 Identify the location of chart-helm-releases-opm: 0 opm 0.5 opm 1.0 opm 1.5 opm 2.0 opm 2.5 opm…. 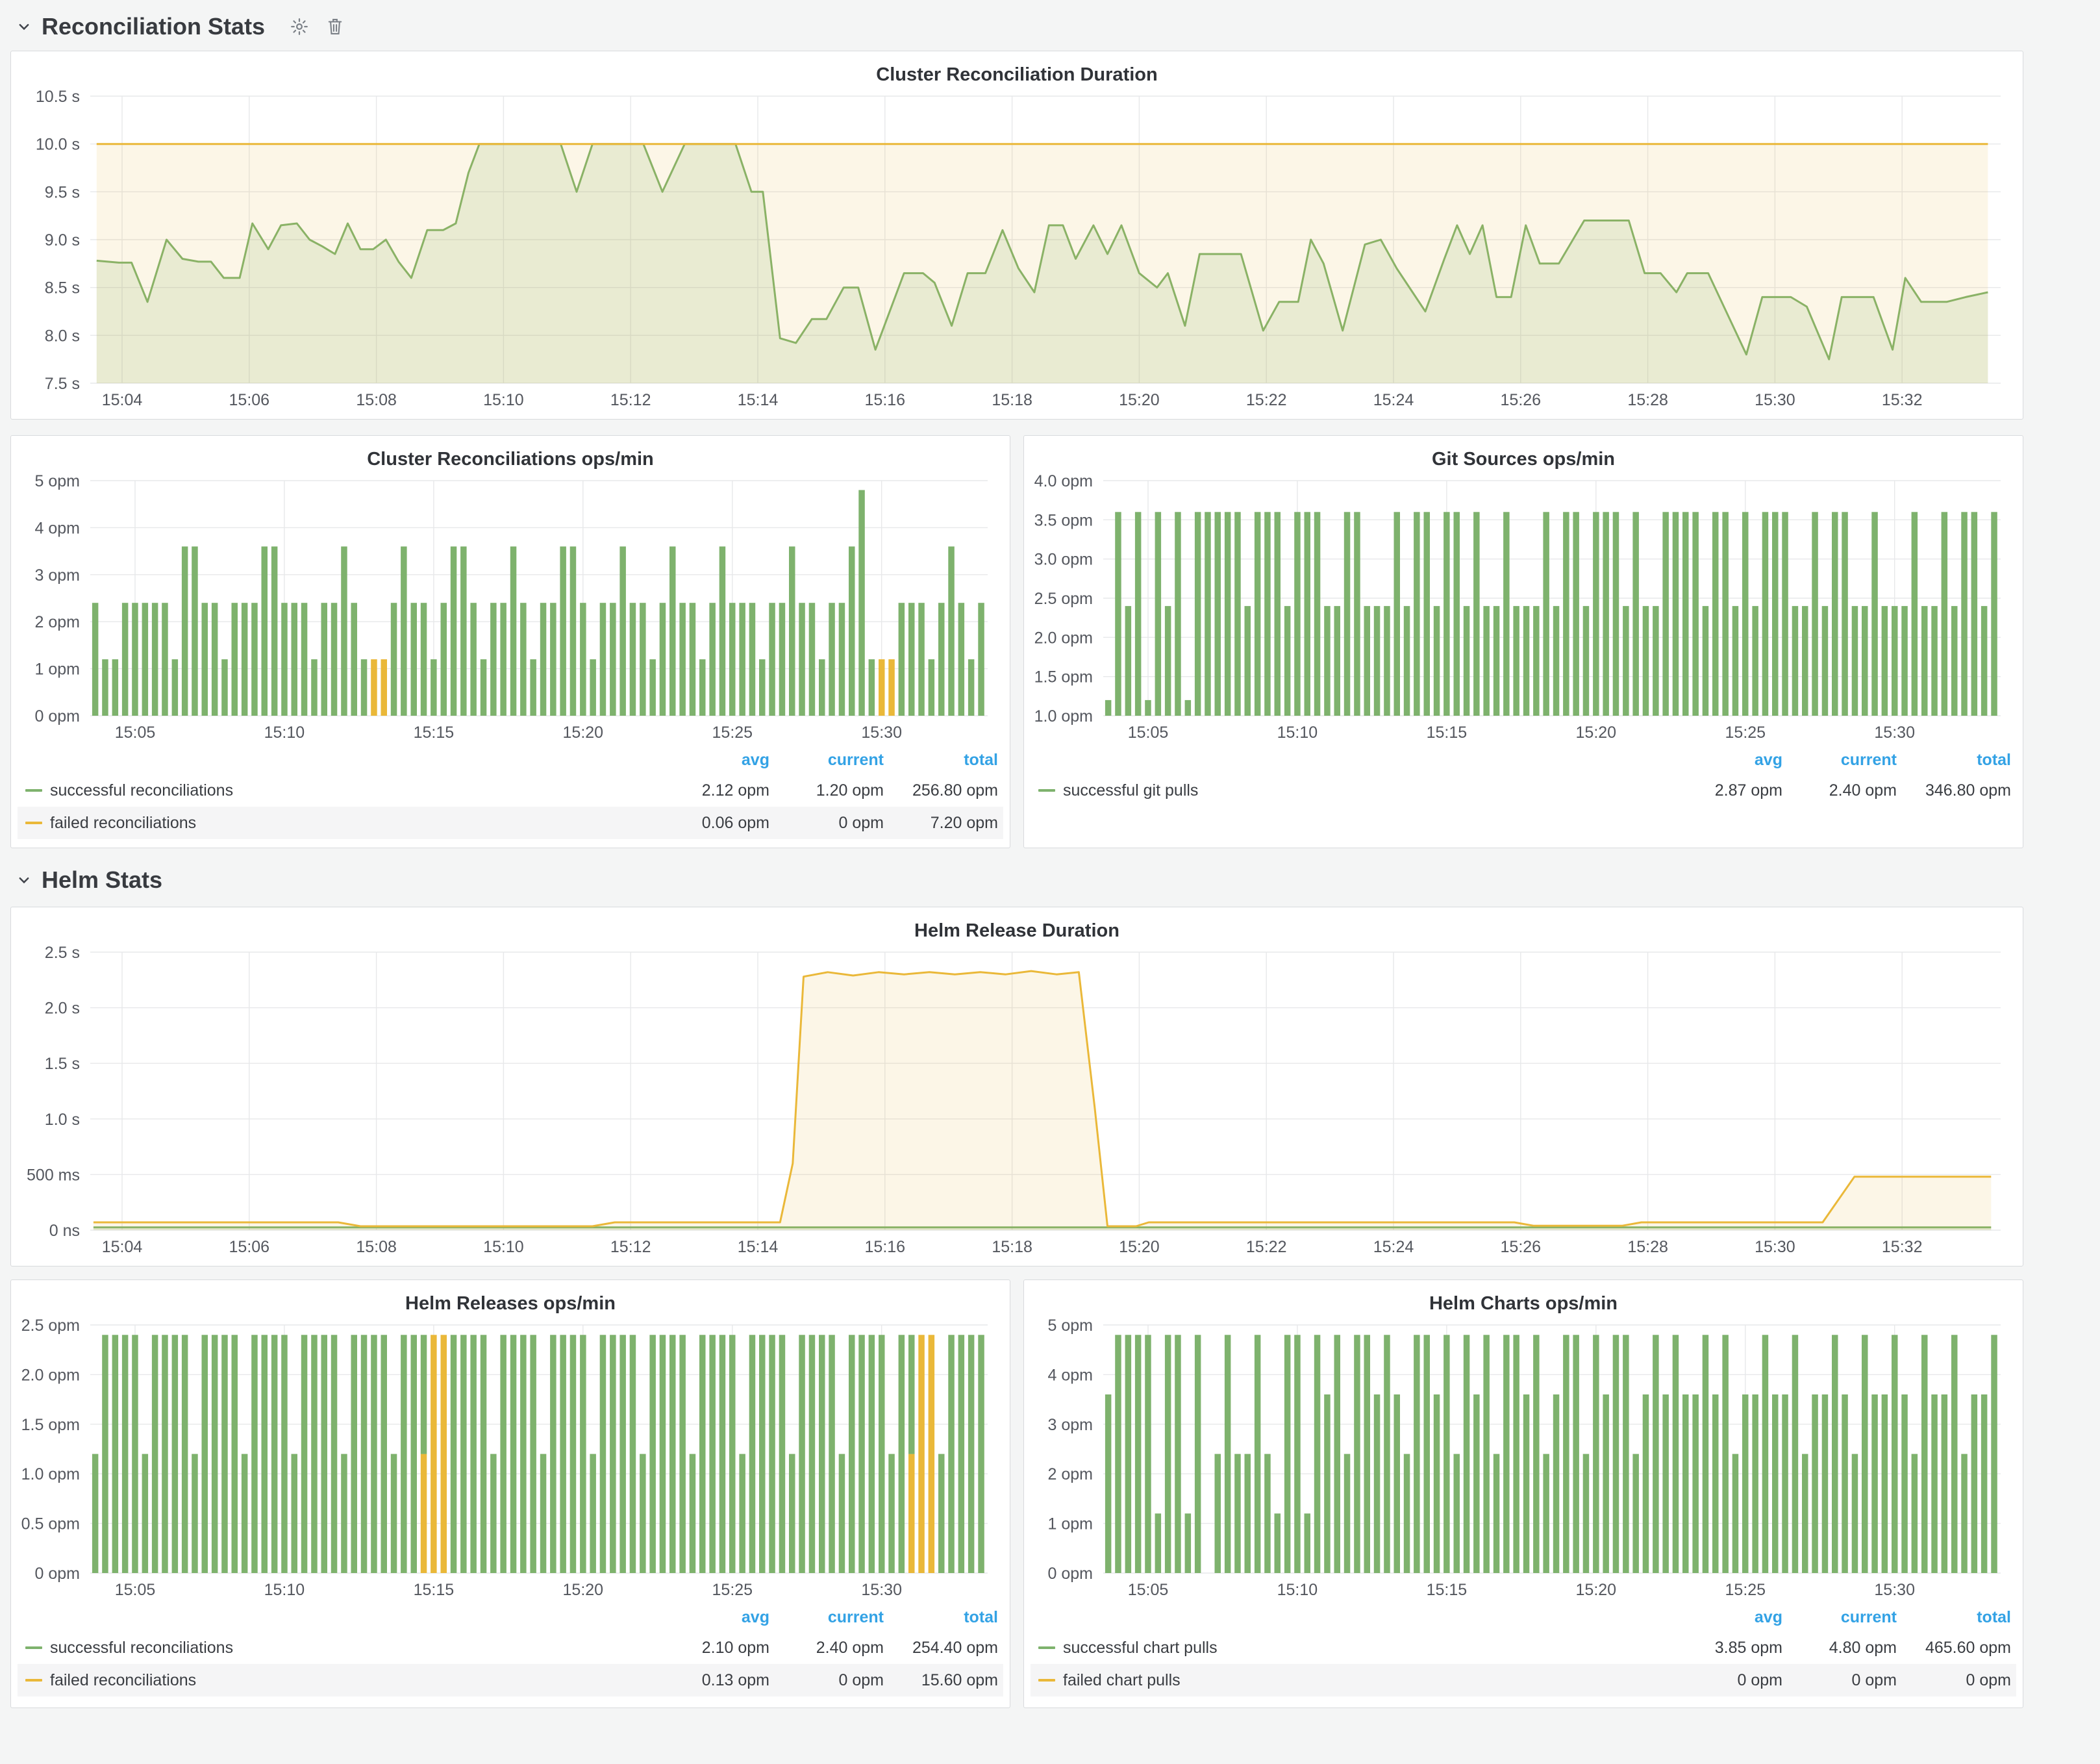
(511, 1459).